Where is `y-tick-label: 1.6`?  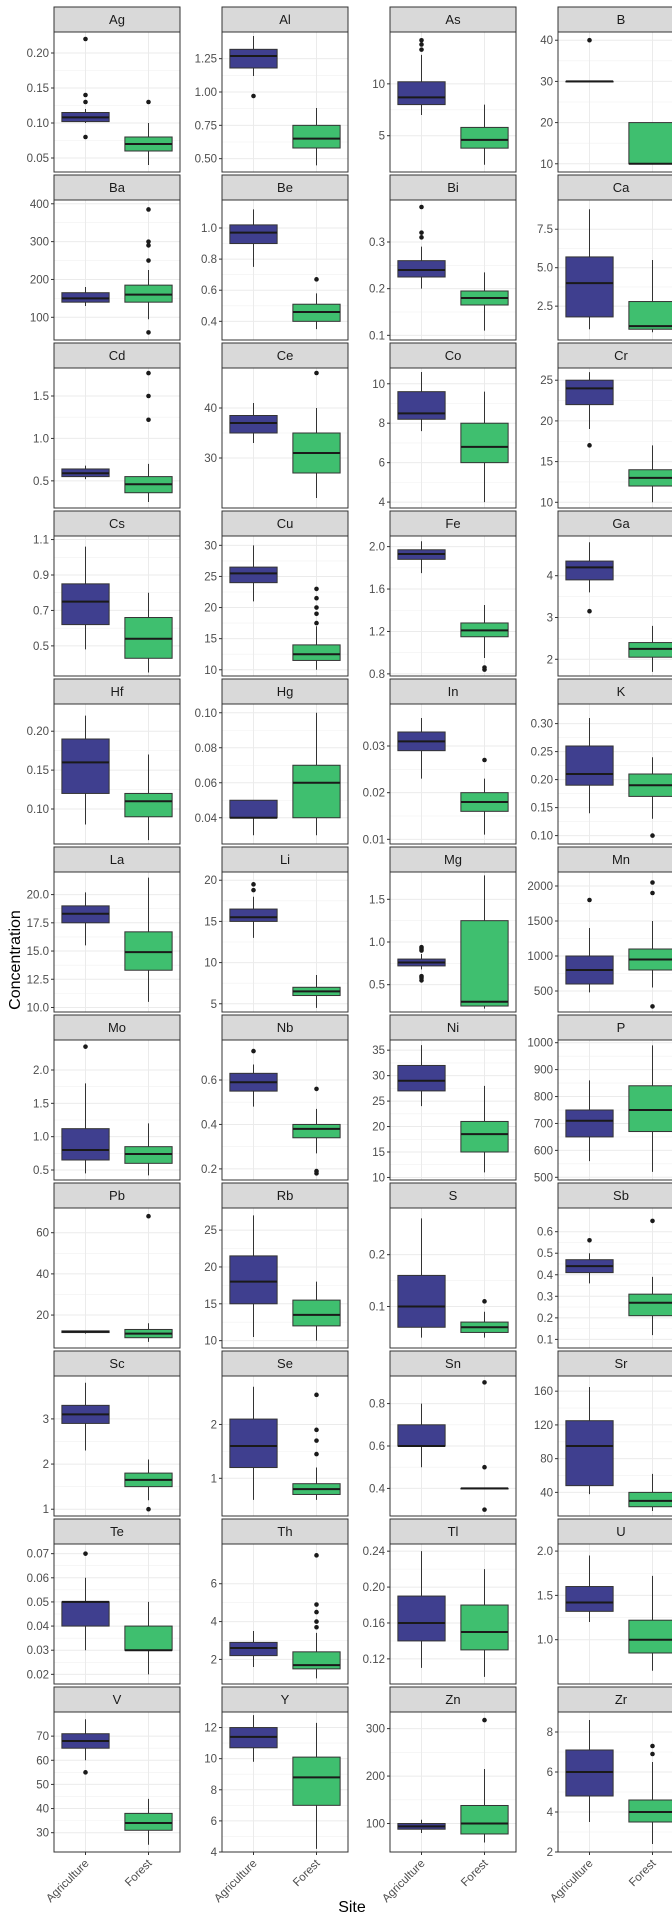
y-tick-label: 1.6 is located at coordinates (377, 590).